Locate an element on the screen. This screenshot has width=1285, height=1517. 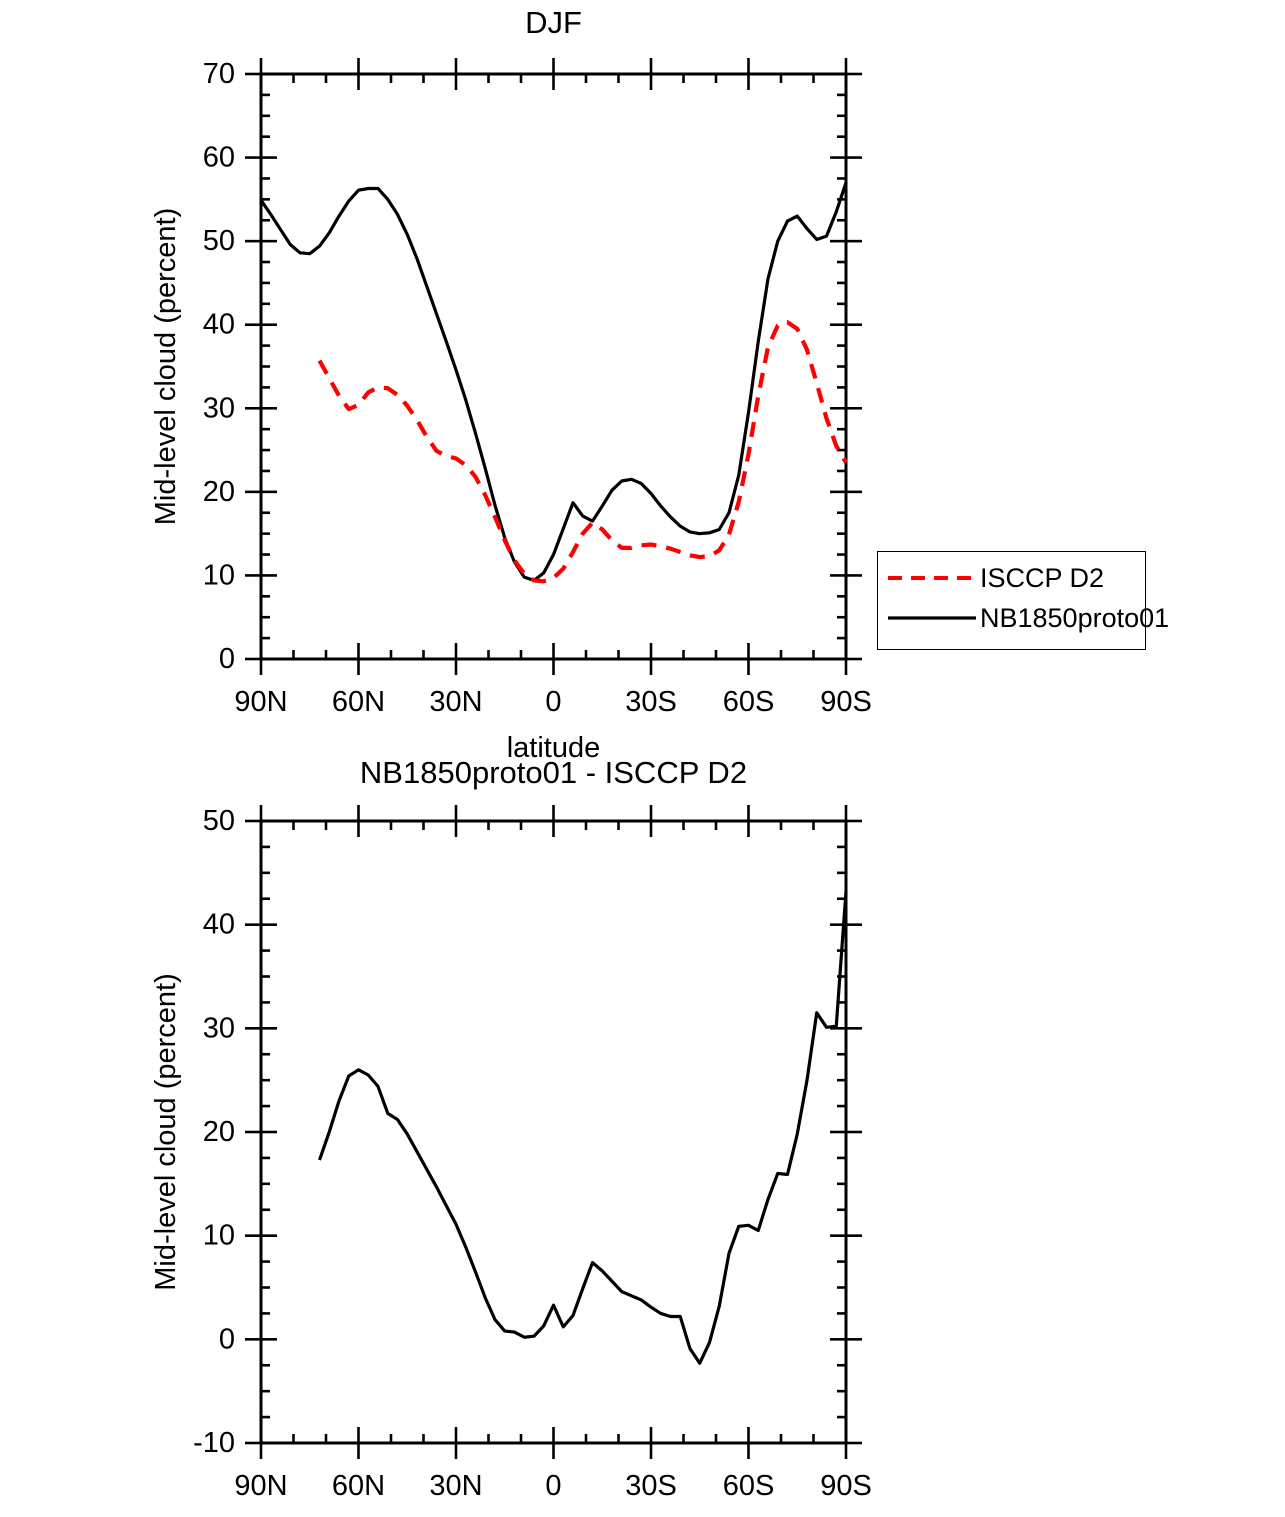
bottom-panel-title: NB1850proto01 - ISCCP D2 is located at coordinates (553, 772).